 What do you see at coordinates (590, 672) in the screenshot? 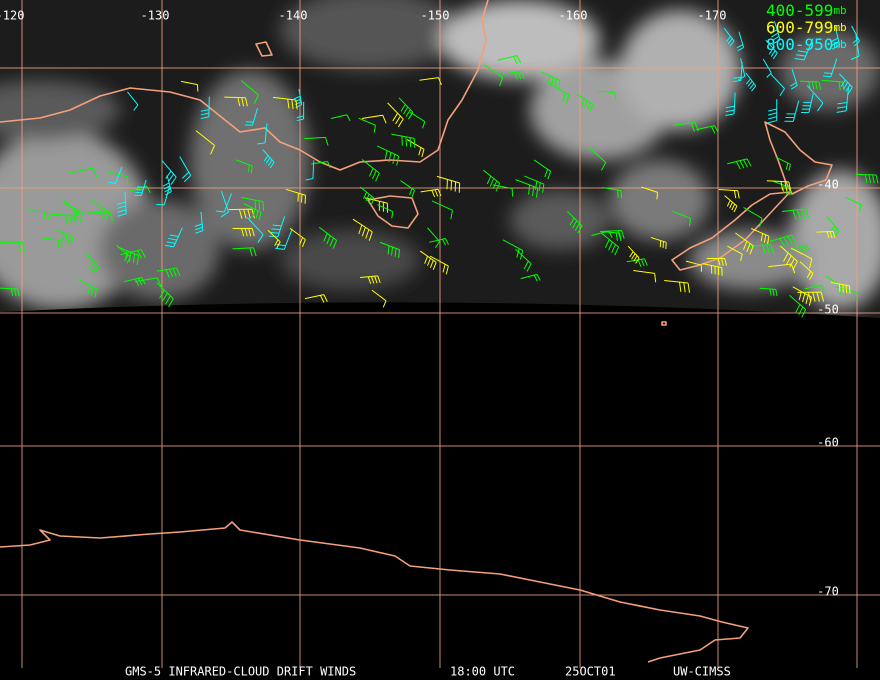
I see `footer-date: 25OCT01` at bounding box center [590, 672].